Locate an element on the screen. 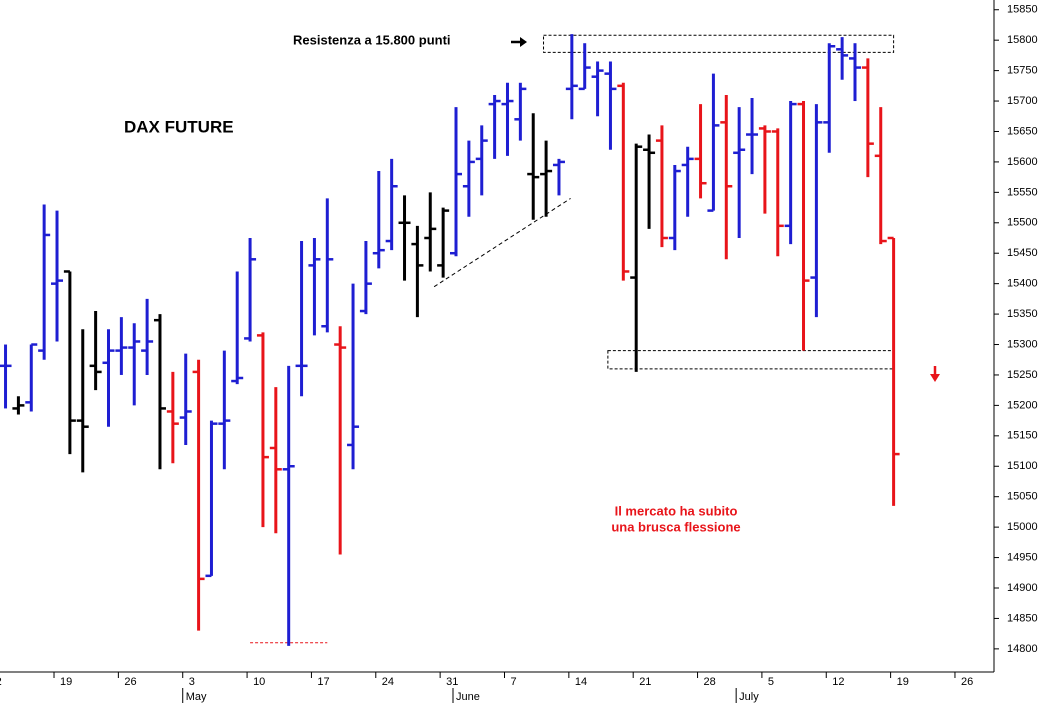 This screenshot has height=703, width=1042. y-tick-label: 15200 is located at coordinates (1022, 405).